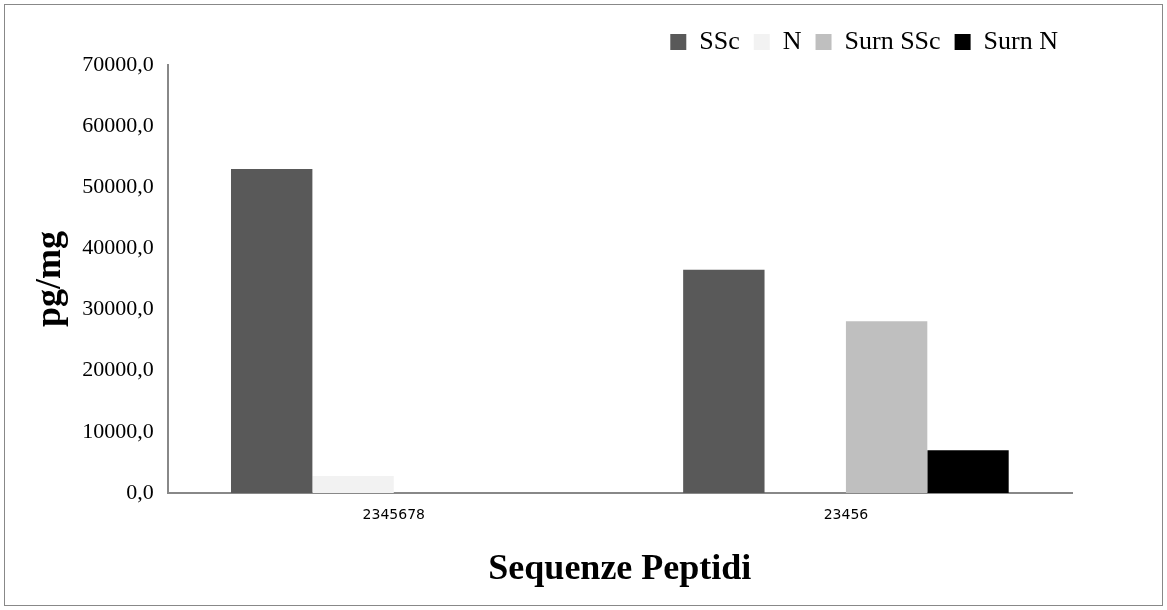 The image size is (1167, 610). Describe the element at coordinates (118, 186) in the screenshot. I see `y-tick-label: 50000,0` at that location.